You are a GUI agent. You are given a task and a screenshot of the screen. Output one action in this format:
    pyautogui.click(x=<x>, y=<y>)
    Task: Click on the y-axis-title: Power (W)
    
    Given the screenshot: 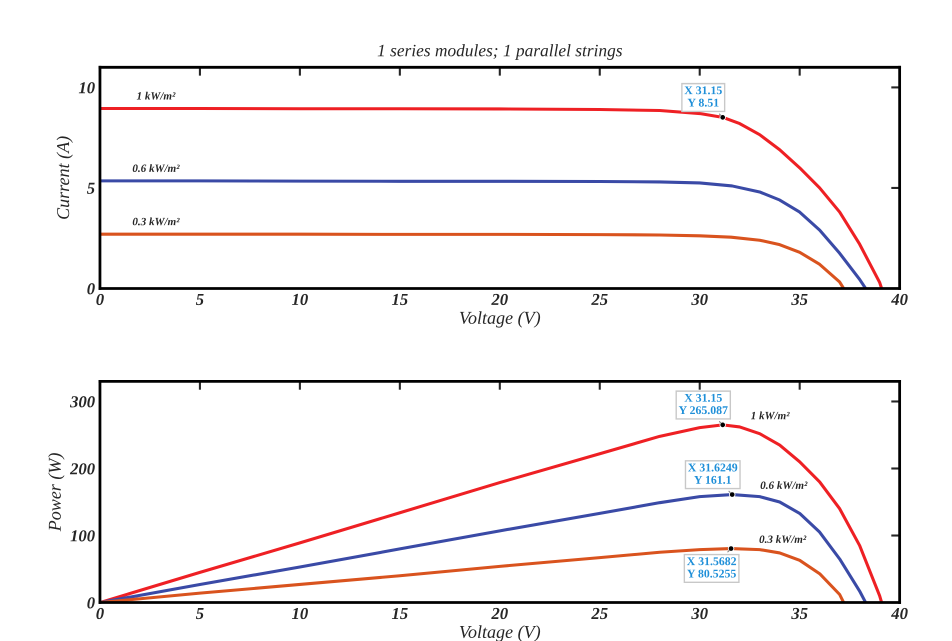 What is the action you would take?
    pyautogui.click(x=56, y=492)
    